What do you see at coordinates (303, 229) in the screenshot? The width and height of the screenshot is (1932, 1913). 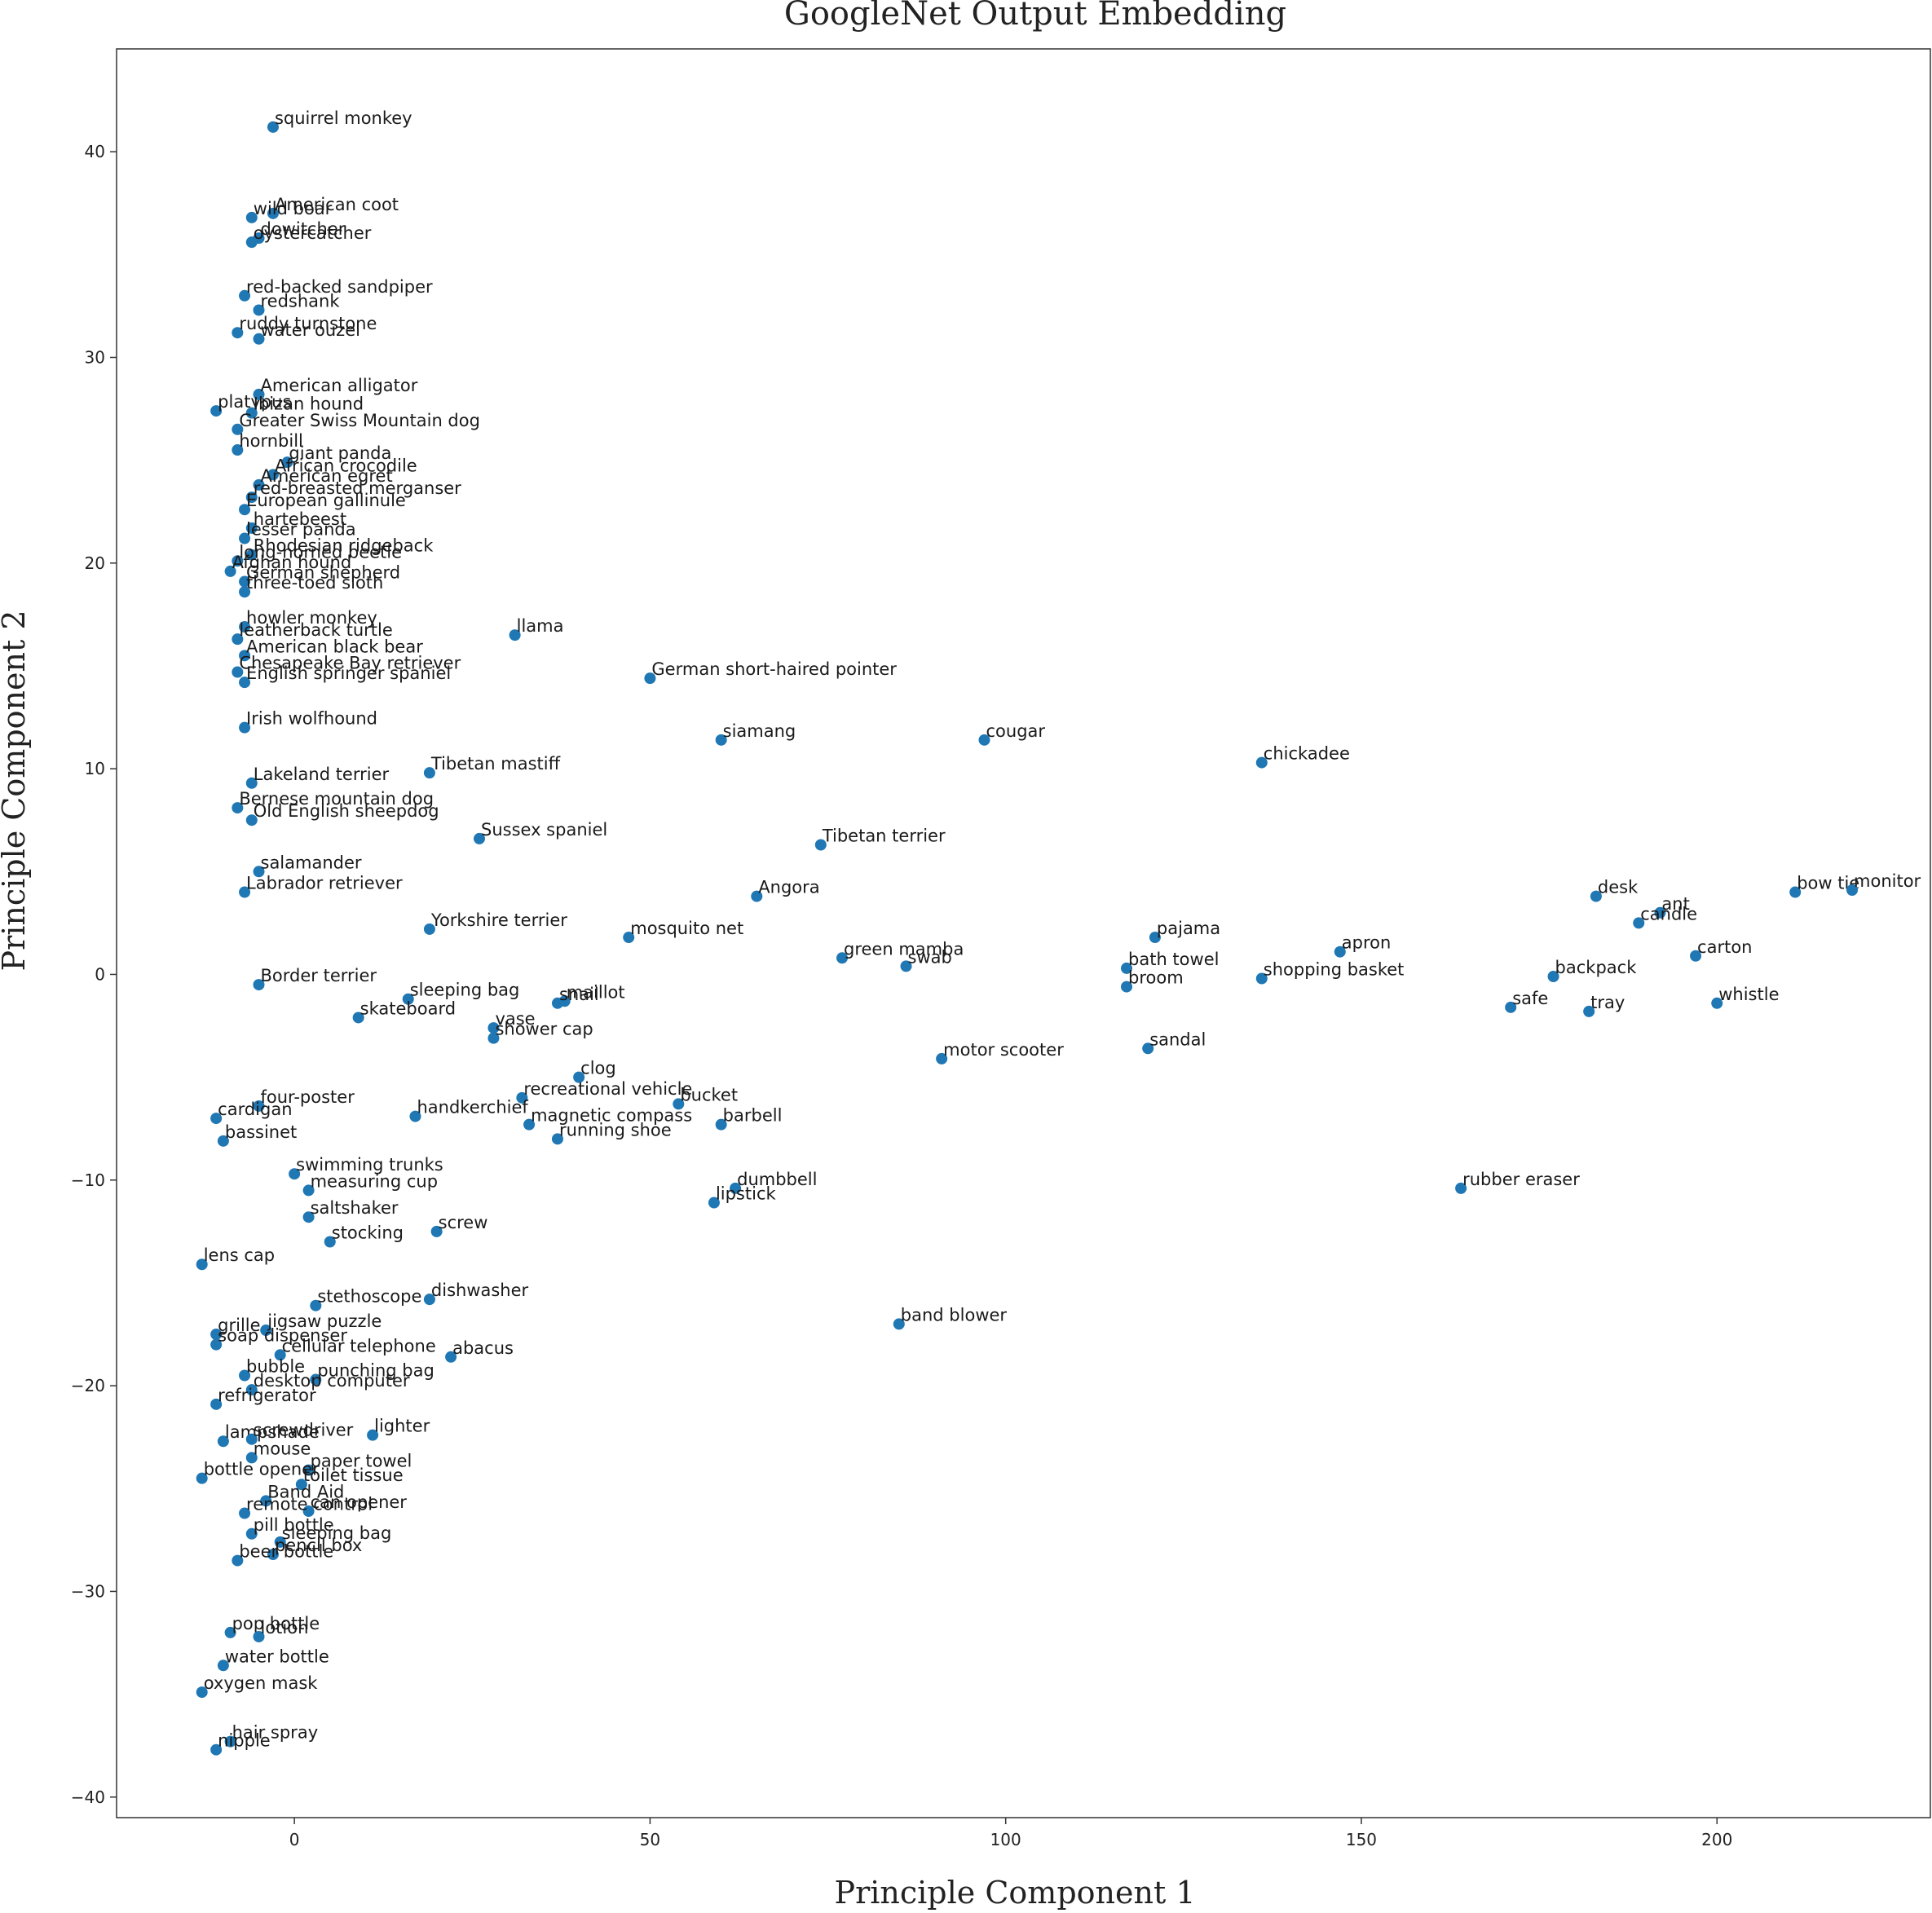 I see `data-point-label: dowitcher` at bounding box center [303, 229].